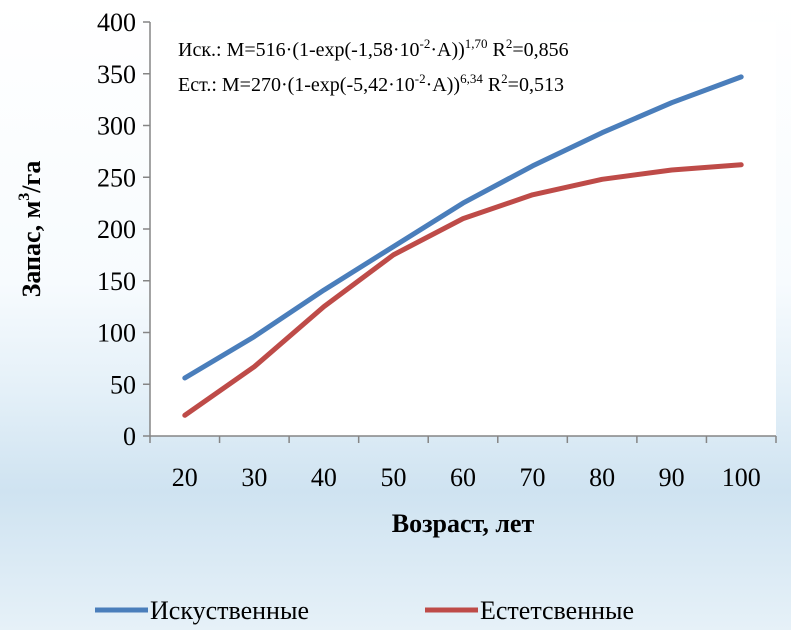  I want to click on x-tick-label: 100, so click(741, 477).